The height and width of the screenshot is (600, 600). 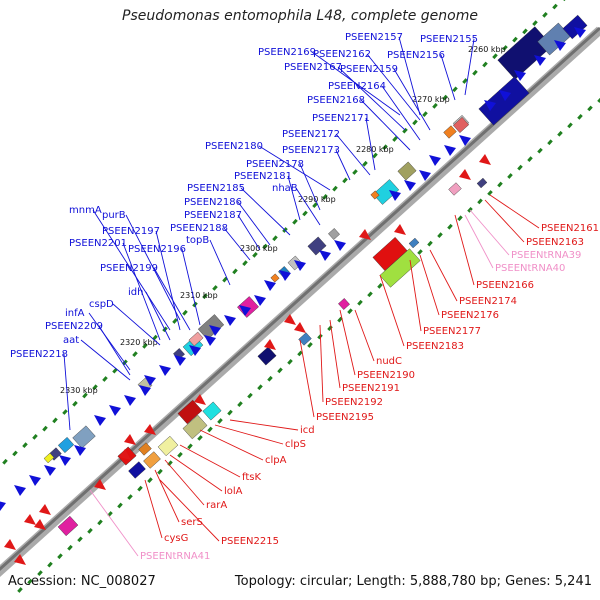 What do you see at coordinates (357, 86) in the screenshot?
I see `forward-gene-label: PSEEN2164` at bounding box center [357, 86].